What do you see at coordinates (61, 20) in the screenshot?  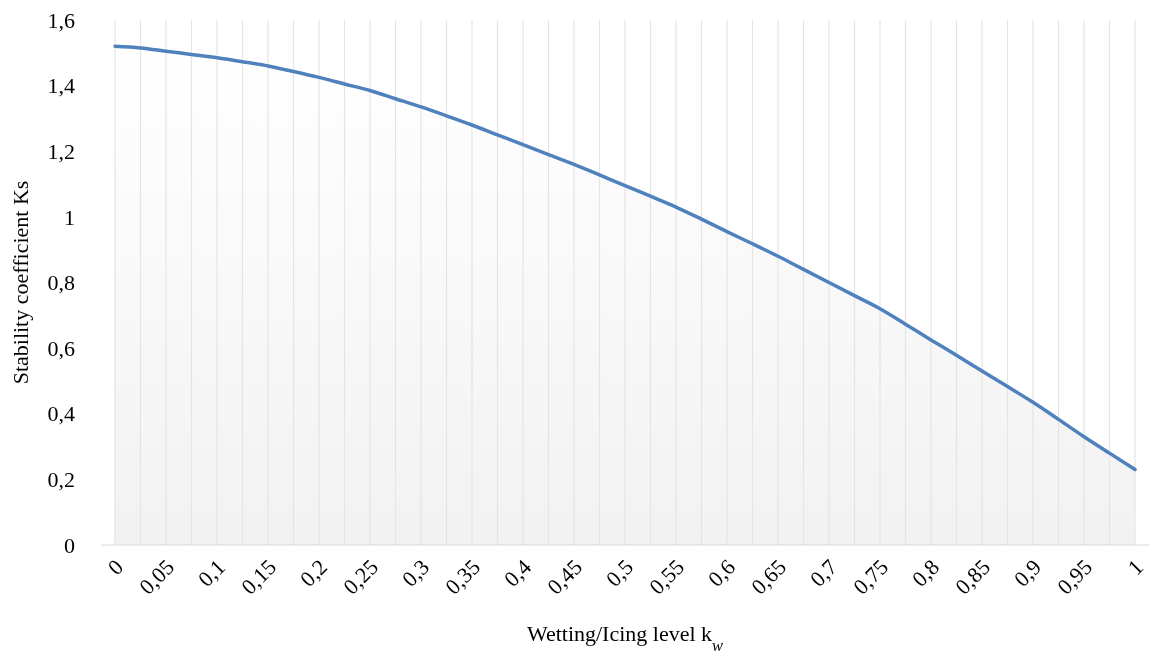 I see `y-tick-label: 1,6` at bounding box center [61, 20].